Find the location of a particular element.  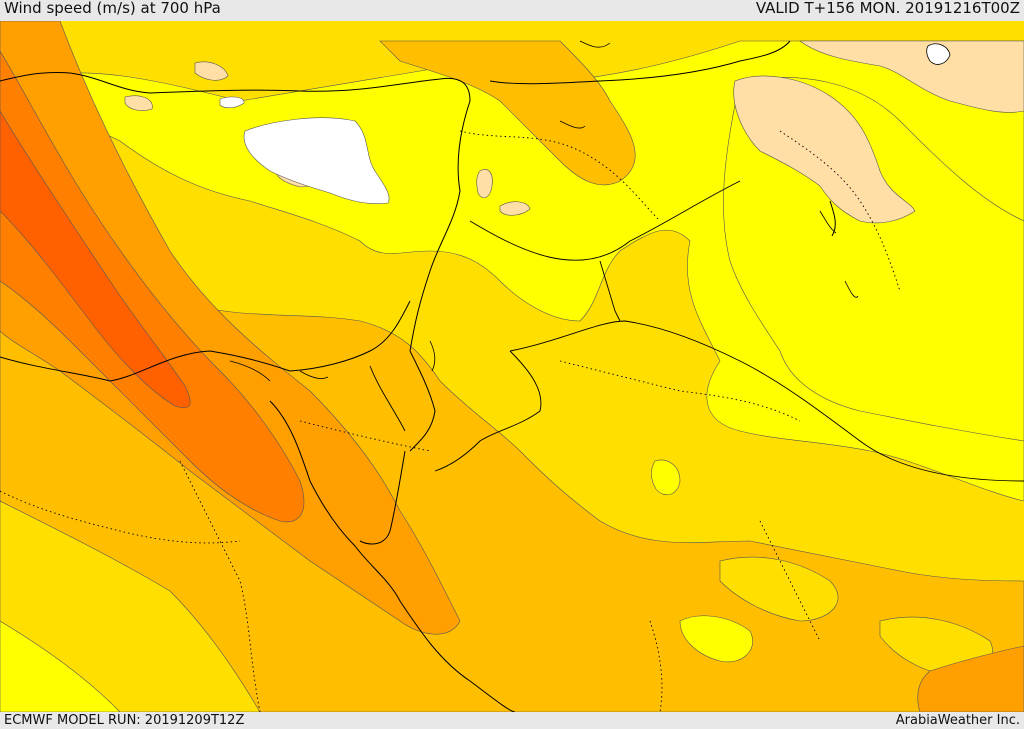

credit: ArabiaWeather Inc. is located at coordinates (957, 720).